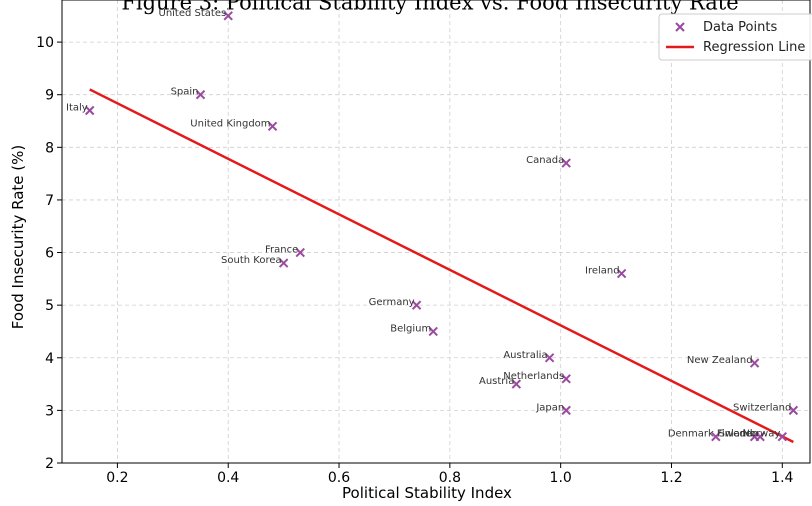 Image resolution: width=812 pixels, height=506 pixels. Describe the element at coordinates (18, 237) in the screenshot. I see `y-axis-label: Food Insecurity Rate (%)` at that location.